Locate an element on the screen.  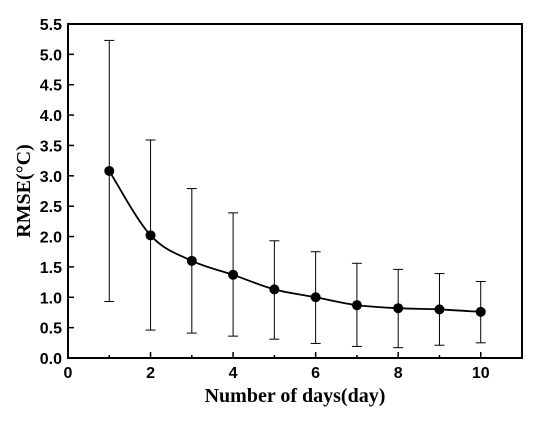
x-axis-title: Number of days(day) is located at coordinates (295, 396).